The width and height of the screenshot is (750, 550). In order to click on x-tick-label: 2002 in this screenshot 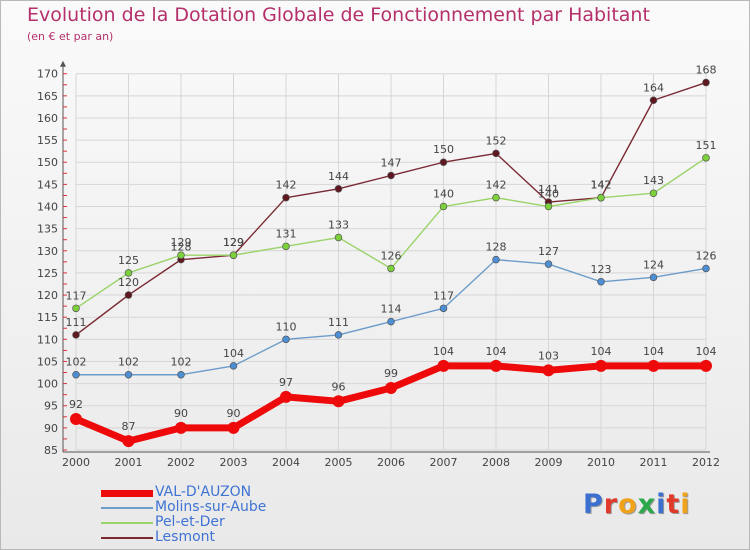, I will do `click(181, 462)`.